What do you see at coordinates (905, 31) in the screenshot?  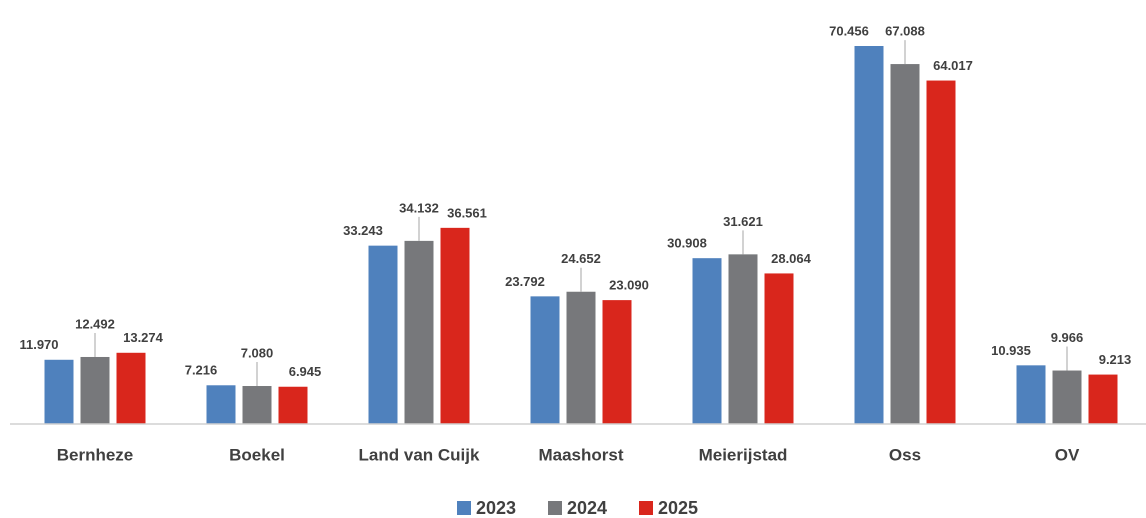 I see `data-label: 67.088` at bounding box center [905, 31].